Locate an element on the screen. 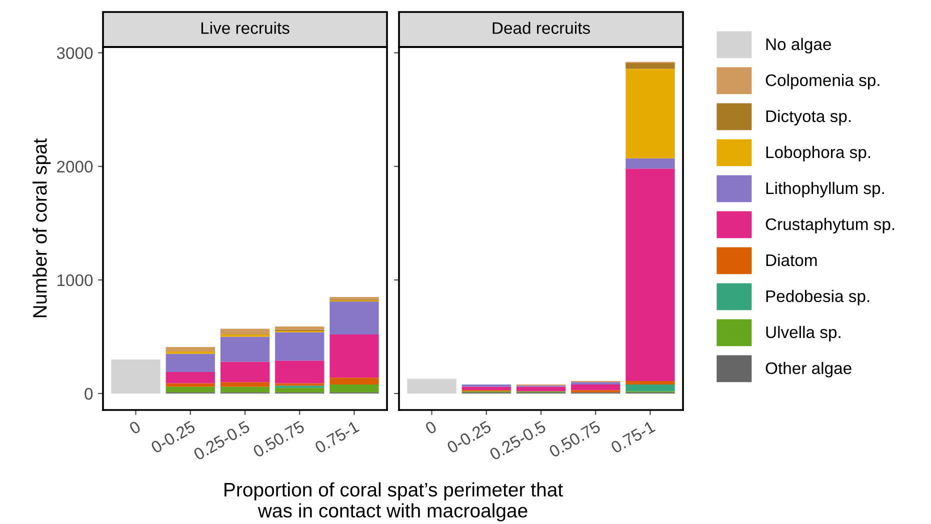 This screenshot has width=931, height=524. legend-label: Diatom is located at coordinates (791, 260).